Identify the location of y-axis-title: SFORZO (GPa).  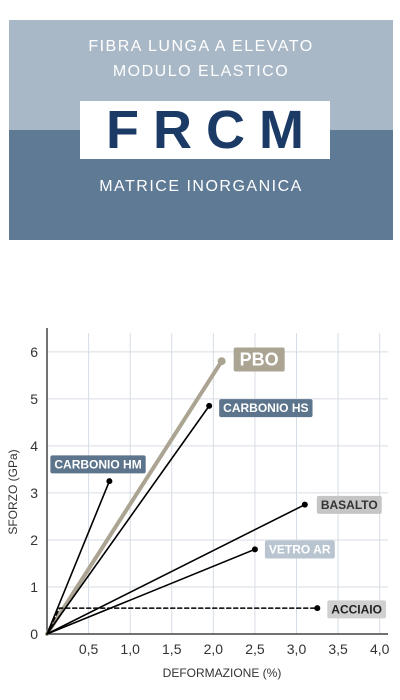
(13, 491).